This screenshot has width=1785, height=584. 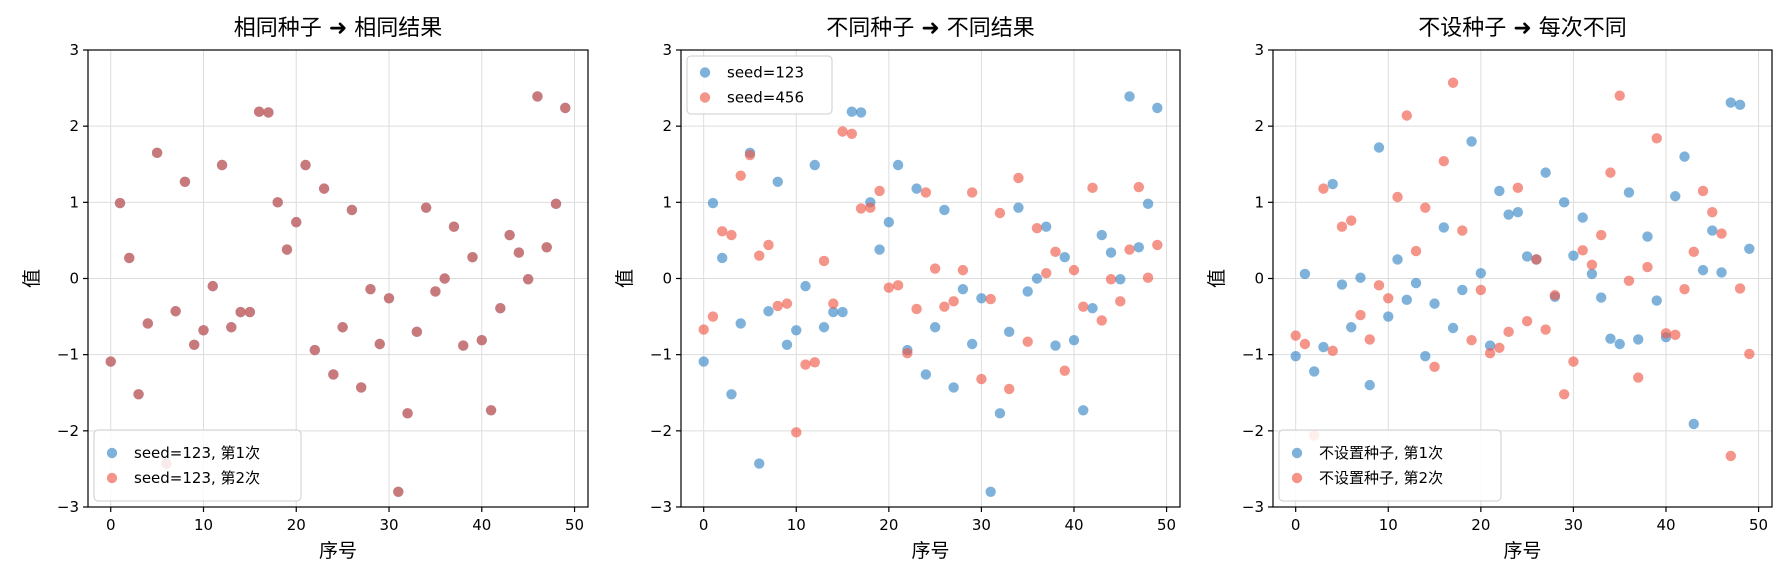 I want to click on chart-title: 不同种子 ➜ 不同结果, so click(x=930, y=28).